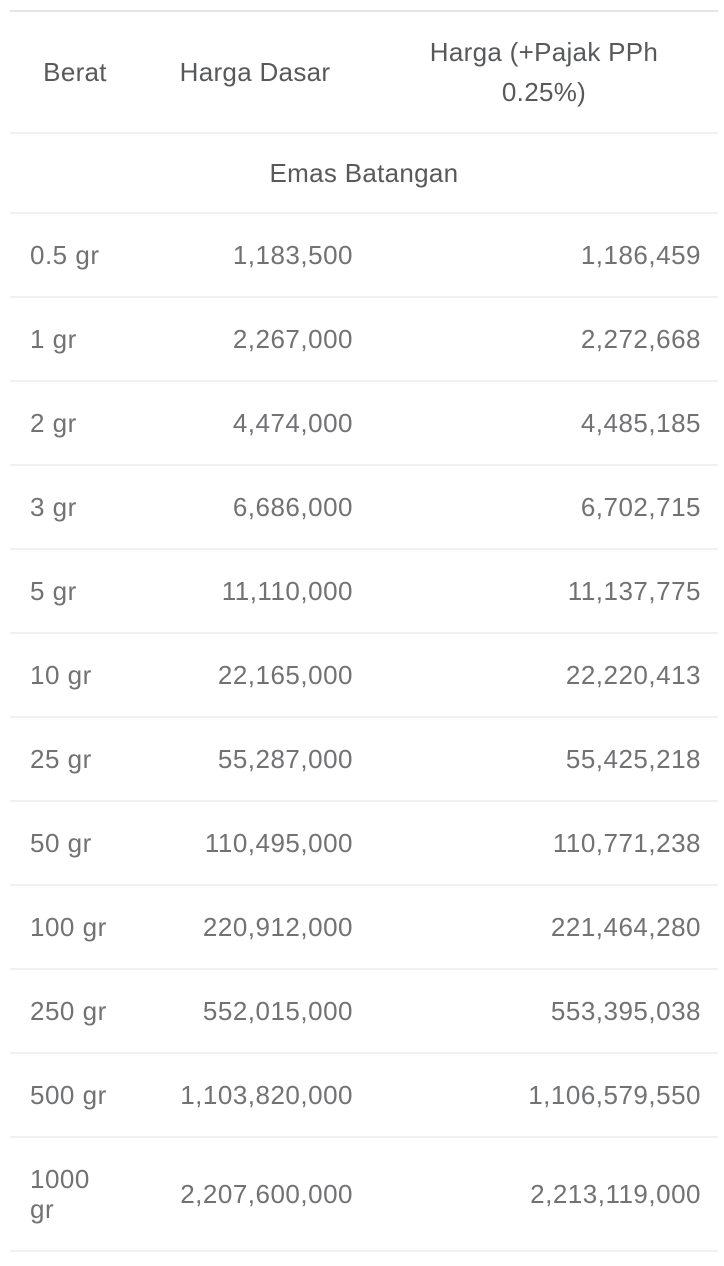 Image resolution: width=724 pixels, height=1266 pixels. I want to click on cell-harga-dasar: 1,103,820,000, so click(266, 1095).